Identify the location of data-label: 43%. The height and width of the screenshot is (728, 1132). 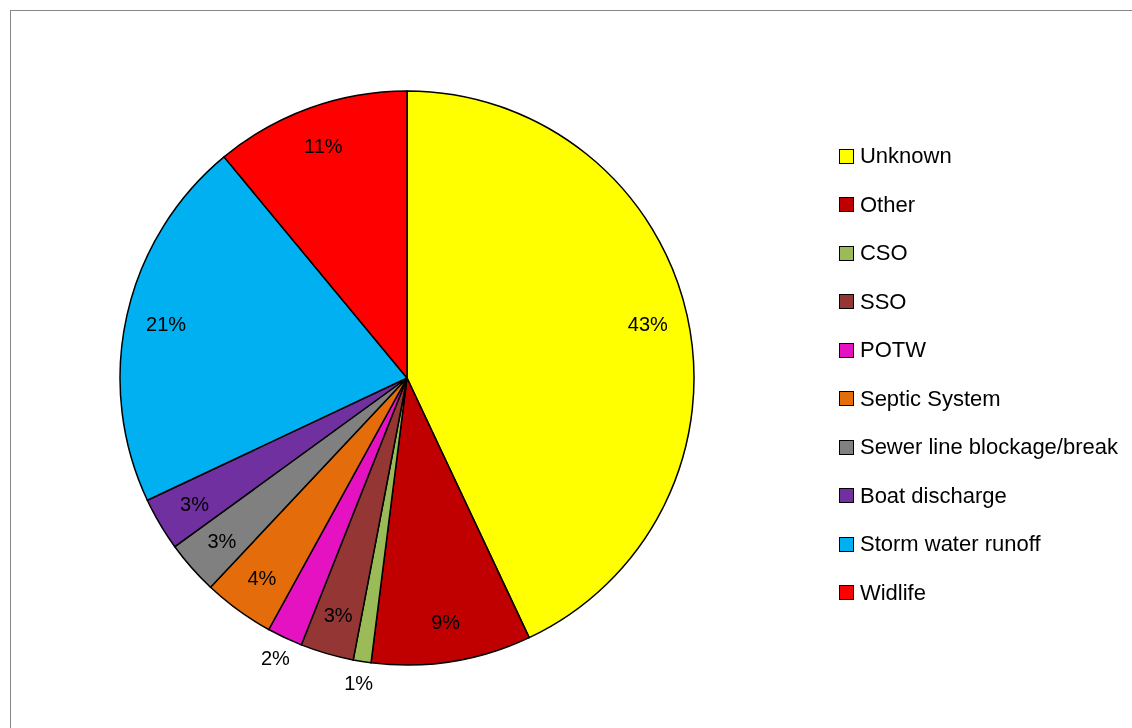
(648, 324).